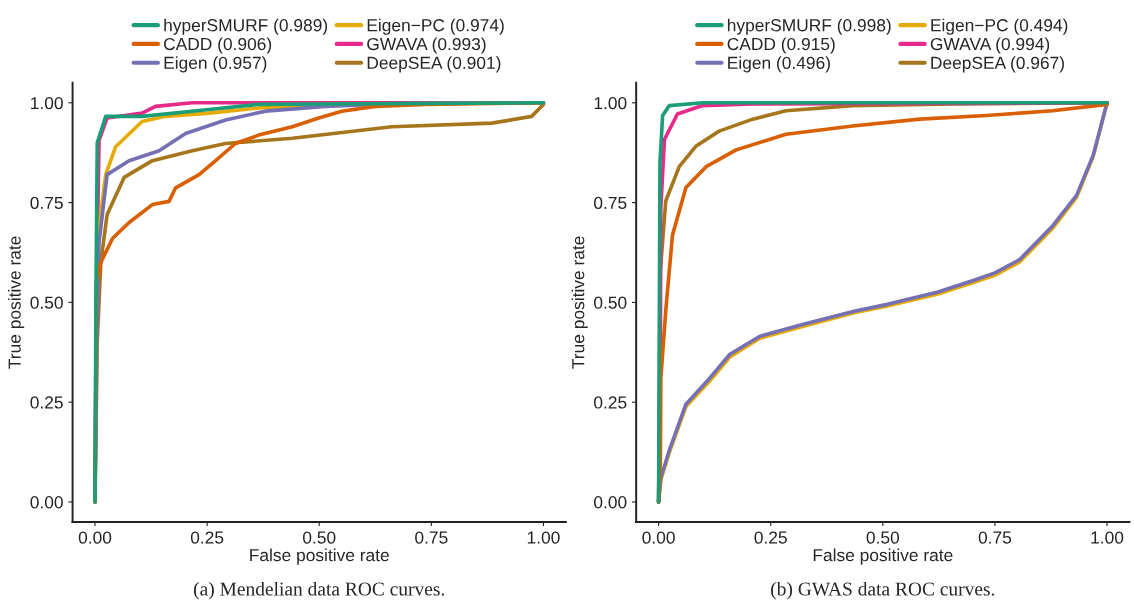 Image resolution: width=1134 pixels, height=609 pixels. Describe the element at coordinates (781, 45) in the screenshot. I see `legend-label: CADD (0.915)` at that location.